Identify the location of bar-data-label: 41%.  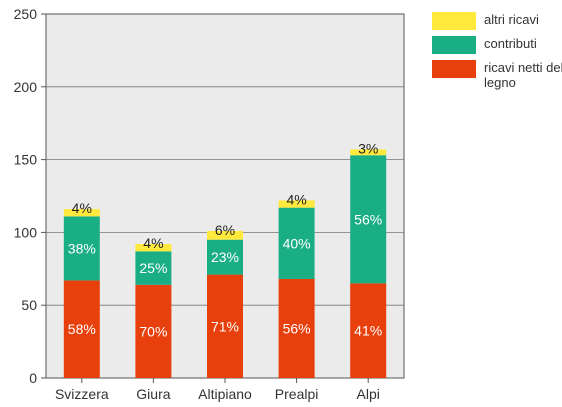
(368, 331).